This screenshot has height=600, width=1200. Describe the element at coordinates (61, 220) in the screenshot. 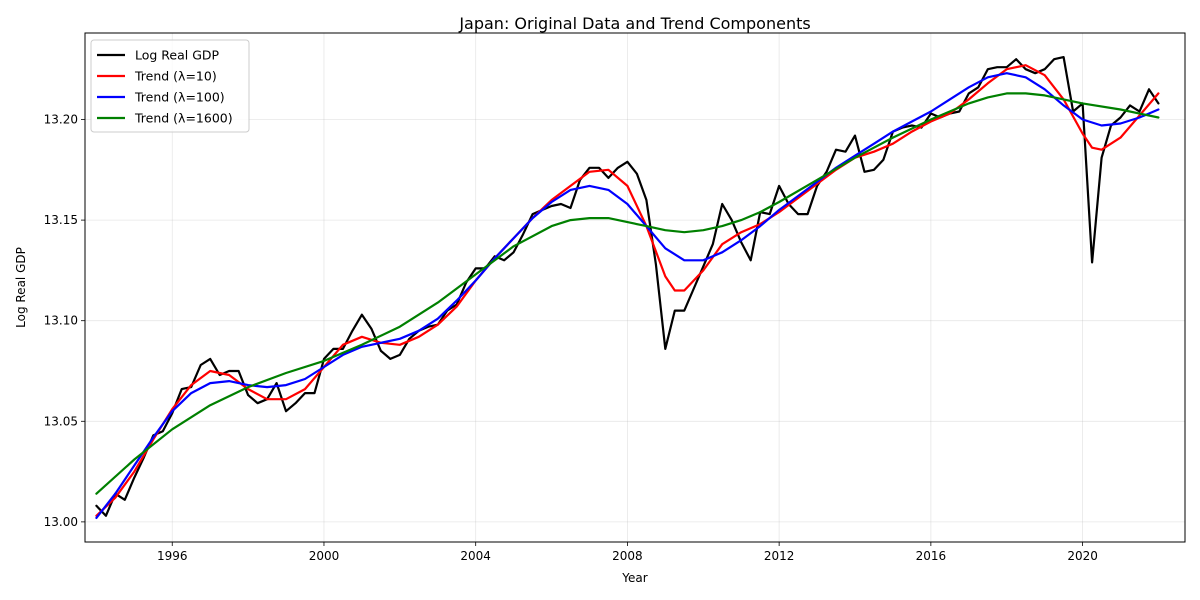

I see `y-tick-label: 13.15` at that location.